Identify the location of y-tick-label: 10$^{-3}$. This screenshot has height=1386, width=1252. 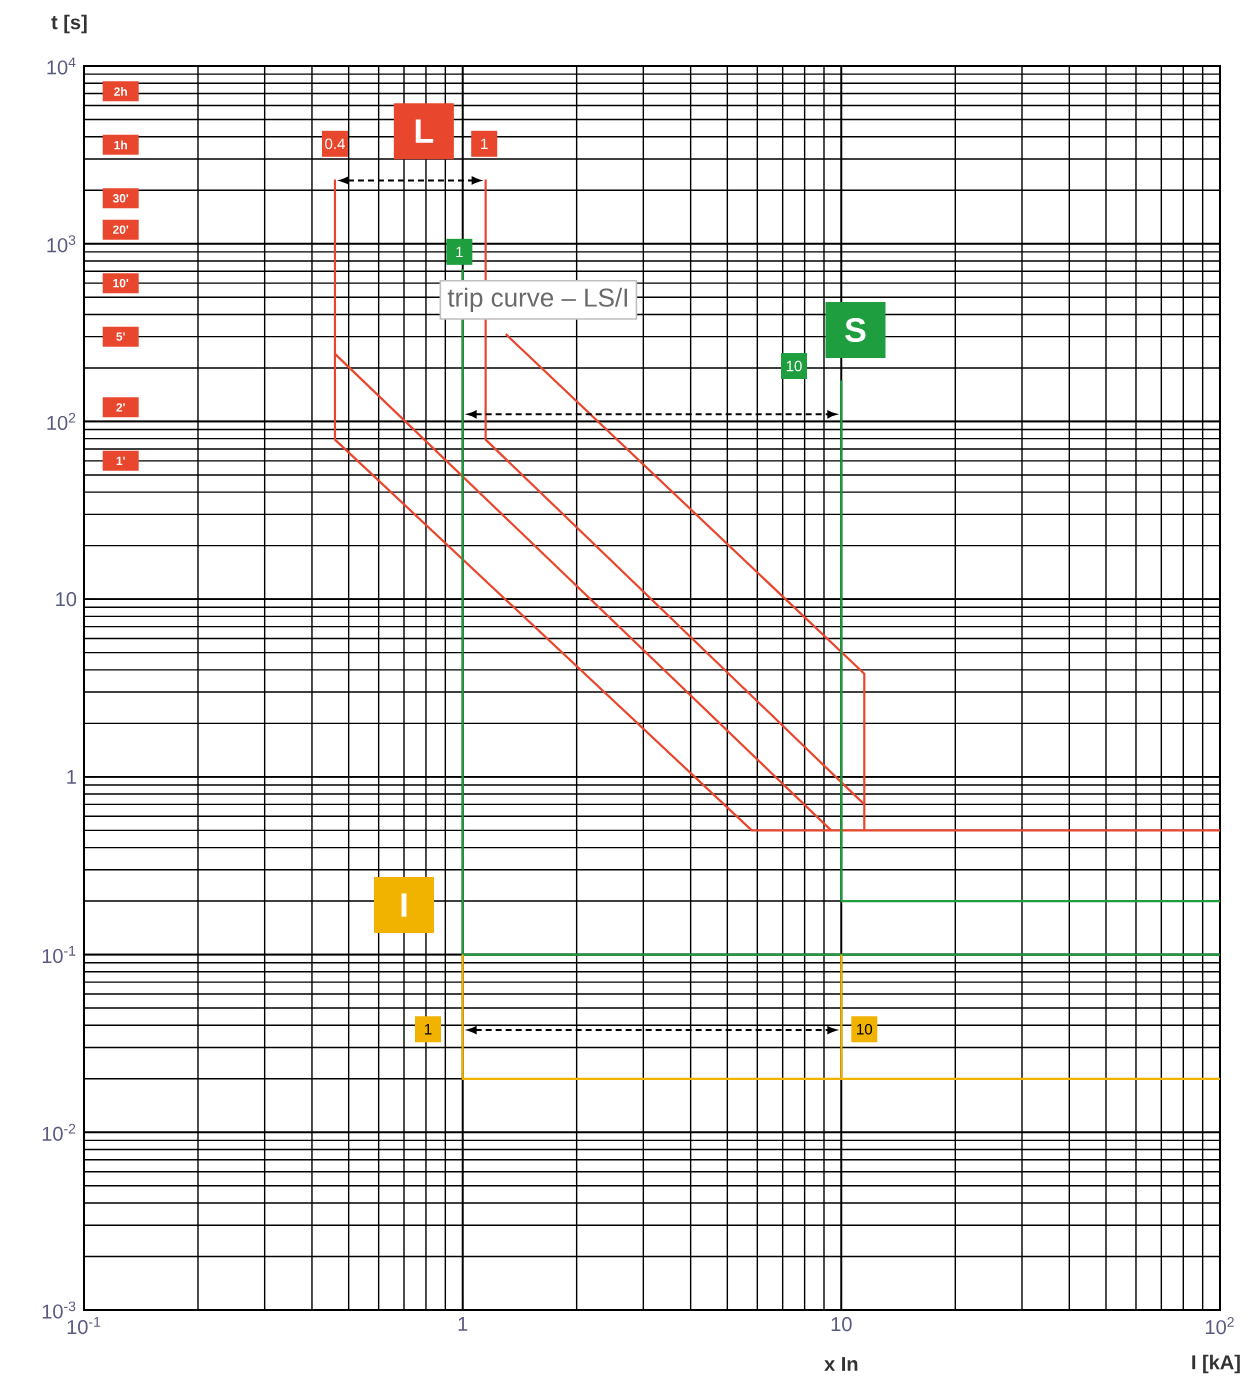
(59, 1310).